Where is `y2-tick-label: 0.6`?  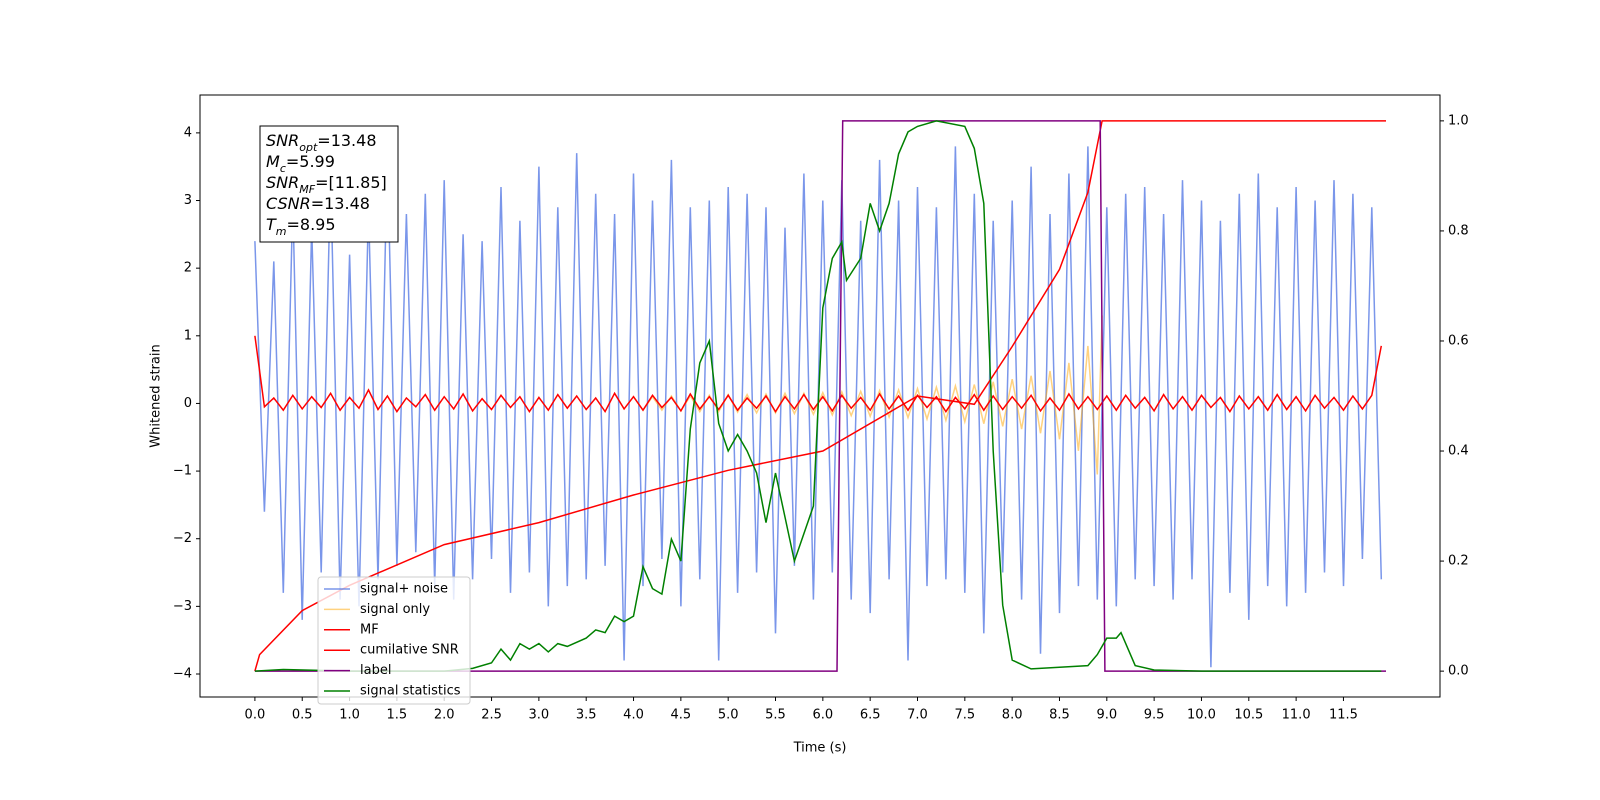
y2-tick-label: 0.6 is located at coordinates (1458, 340).